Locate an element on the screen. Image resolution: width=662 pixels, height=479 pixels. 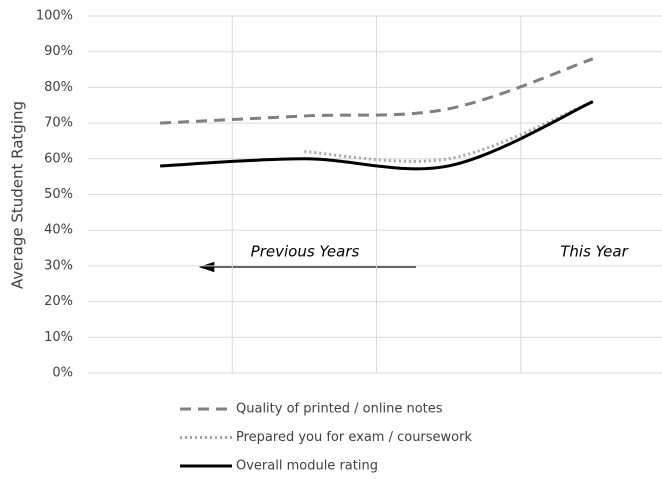
y-axis-label: Average Student Ratging is located at coordinates (18, 195).